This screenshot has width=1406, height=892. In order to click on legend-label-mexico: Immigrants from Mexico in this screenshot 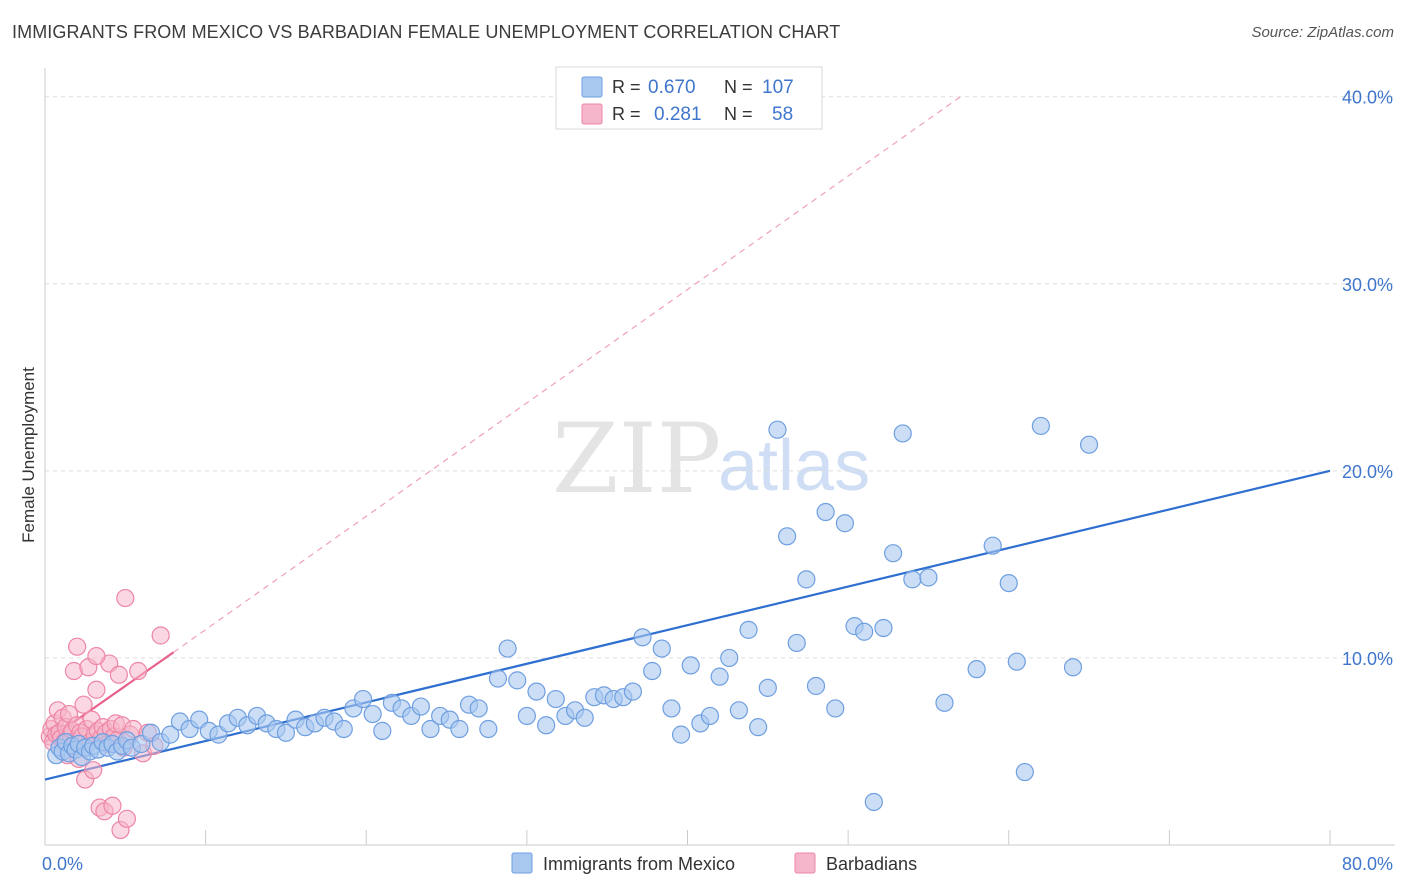, I will do `click(639, 864)`.